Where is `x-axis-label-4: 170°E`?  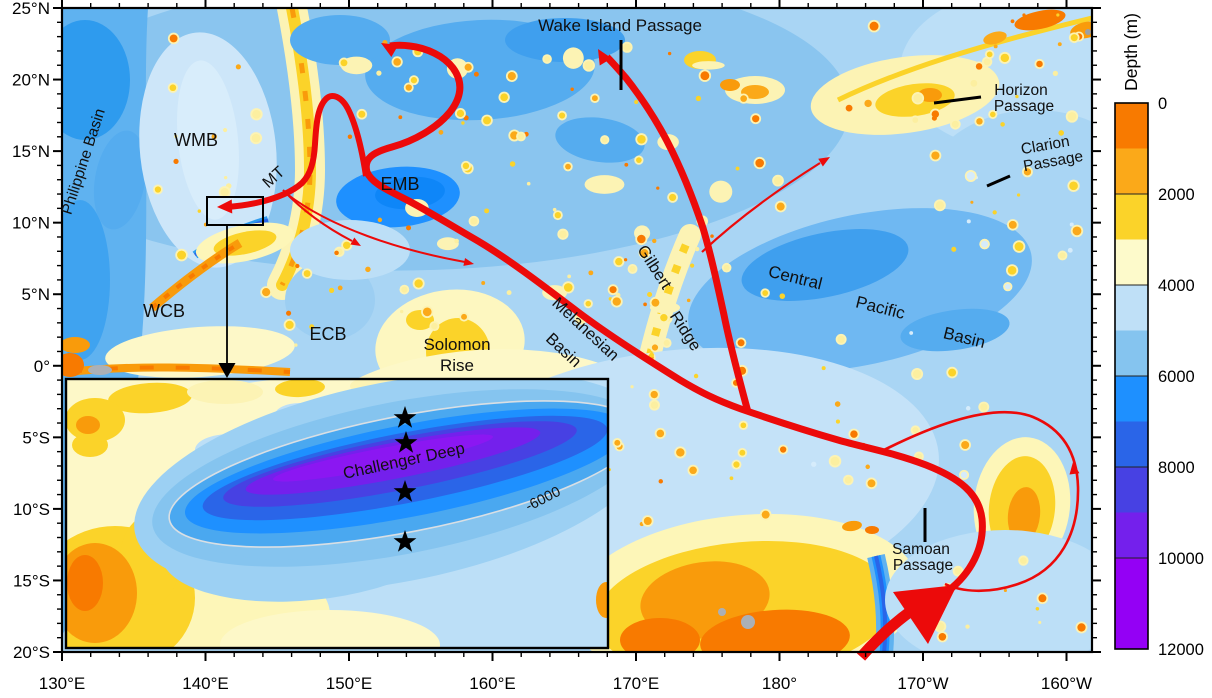
x-axis-label-4: 170°E is located at coordinates (636, 683).